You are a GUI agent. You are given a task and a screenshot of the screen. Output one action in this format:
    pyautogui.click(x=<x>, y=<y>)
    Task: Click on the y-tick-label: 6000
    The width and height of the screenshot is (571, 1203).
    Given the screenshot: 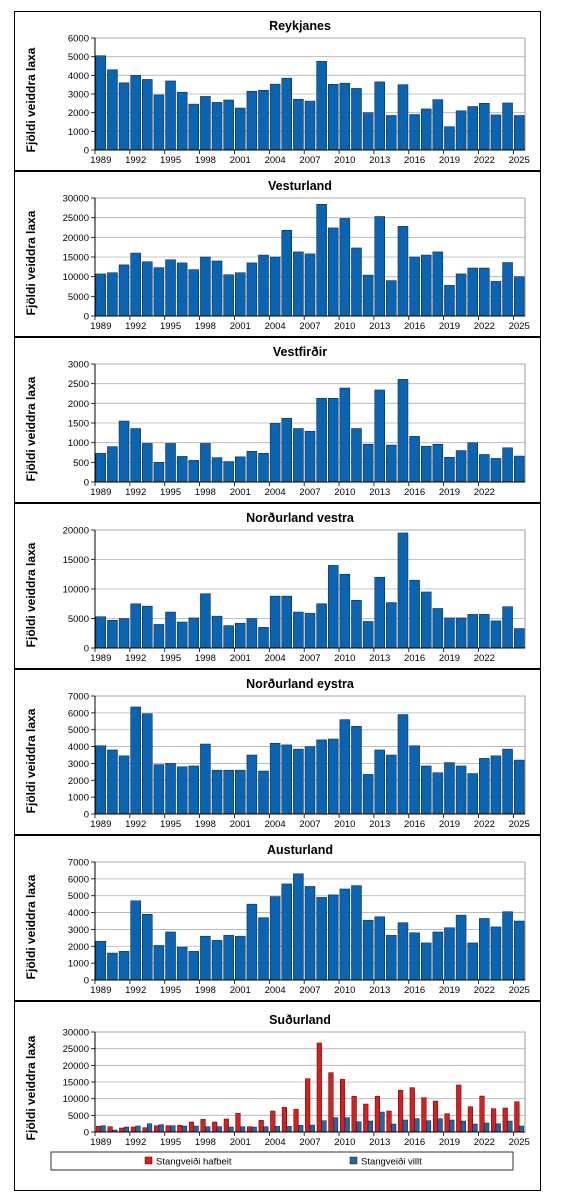 What is the action you would take?
    pyautogui.click(x=78, y=879)
    